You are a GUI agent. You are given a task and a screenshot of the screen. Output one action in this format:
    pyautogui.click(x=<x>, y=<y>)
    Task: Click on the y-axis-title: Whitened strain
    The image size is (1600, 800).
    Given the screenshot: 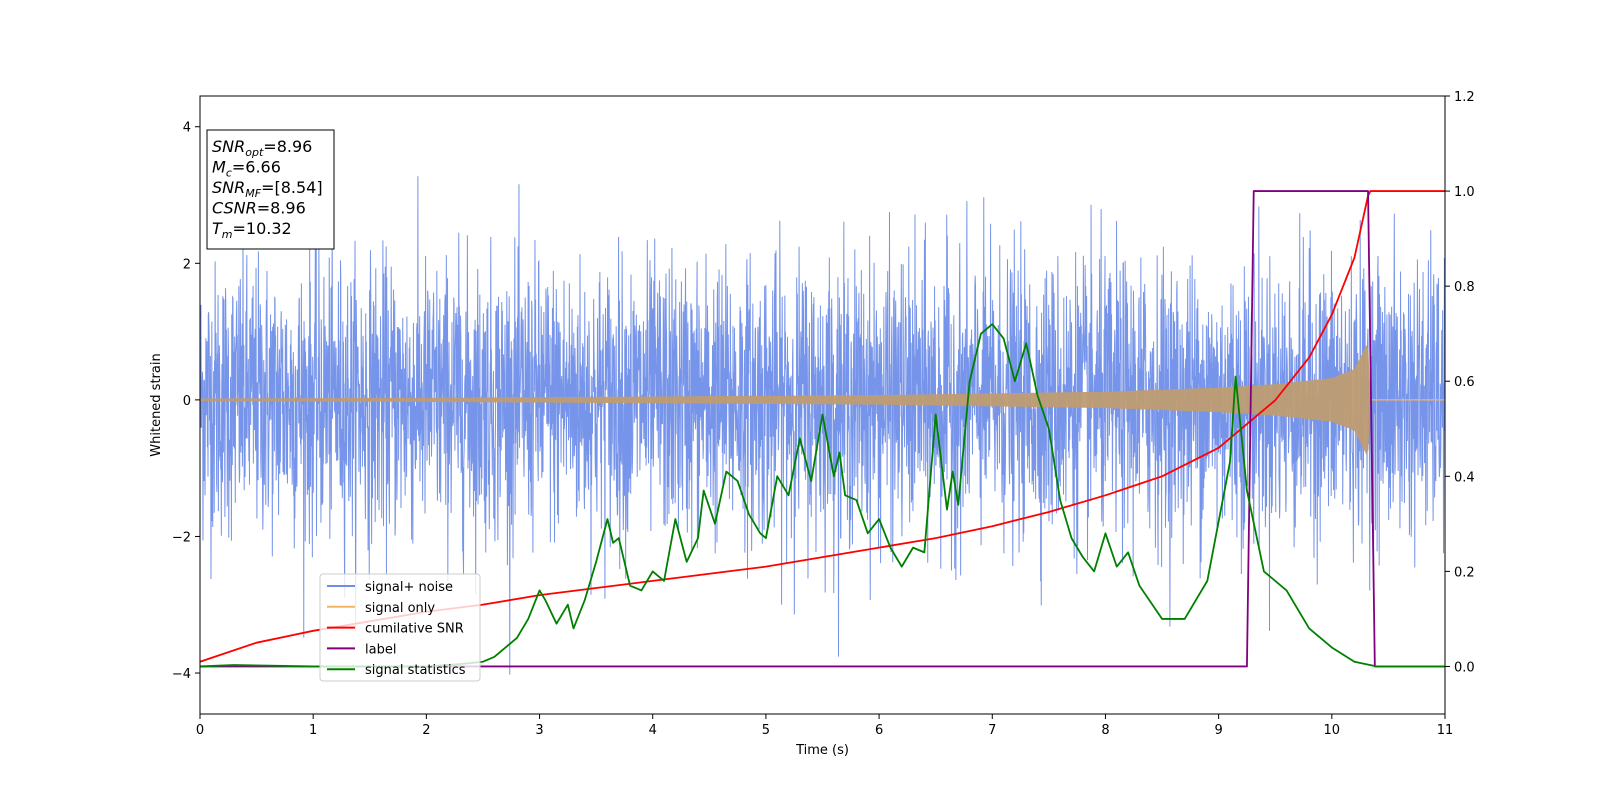 What is the action you would take?
    pyautogui.click(x=156, y=404)
    